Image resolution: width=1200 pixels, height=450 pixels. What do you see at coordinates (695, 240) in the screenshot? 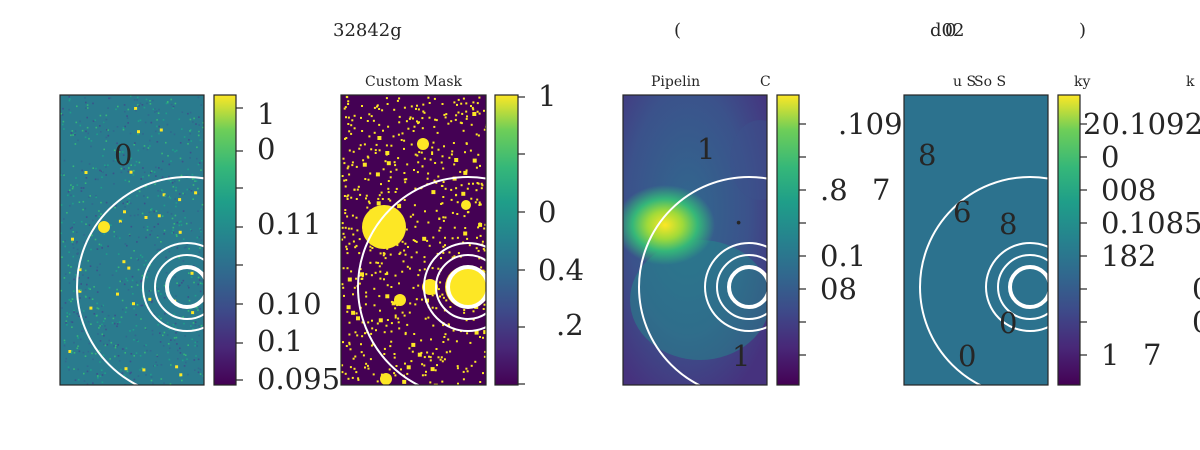
I see `panel-3-image` at bounding box center [695, 240].